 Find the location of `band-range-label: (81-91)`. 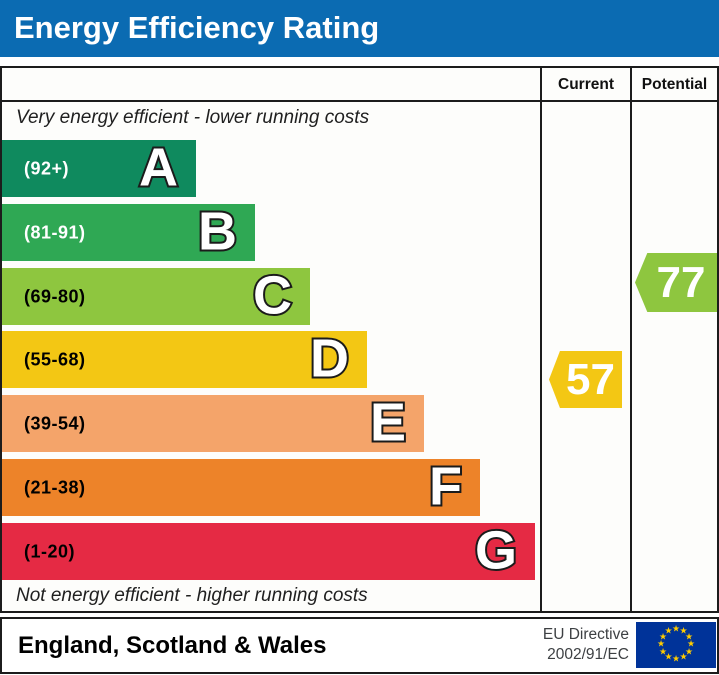

band-range-label: (81-91) is located at coordinates (55, 232).